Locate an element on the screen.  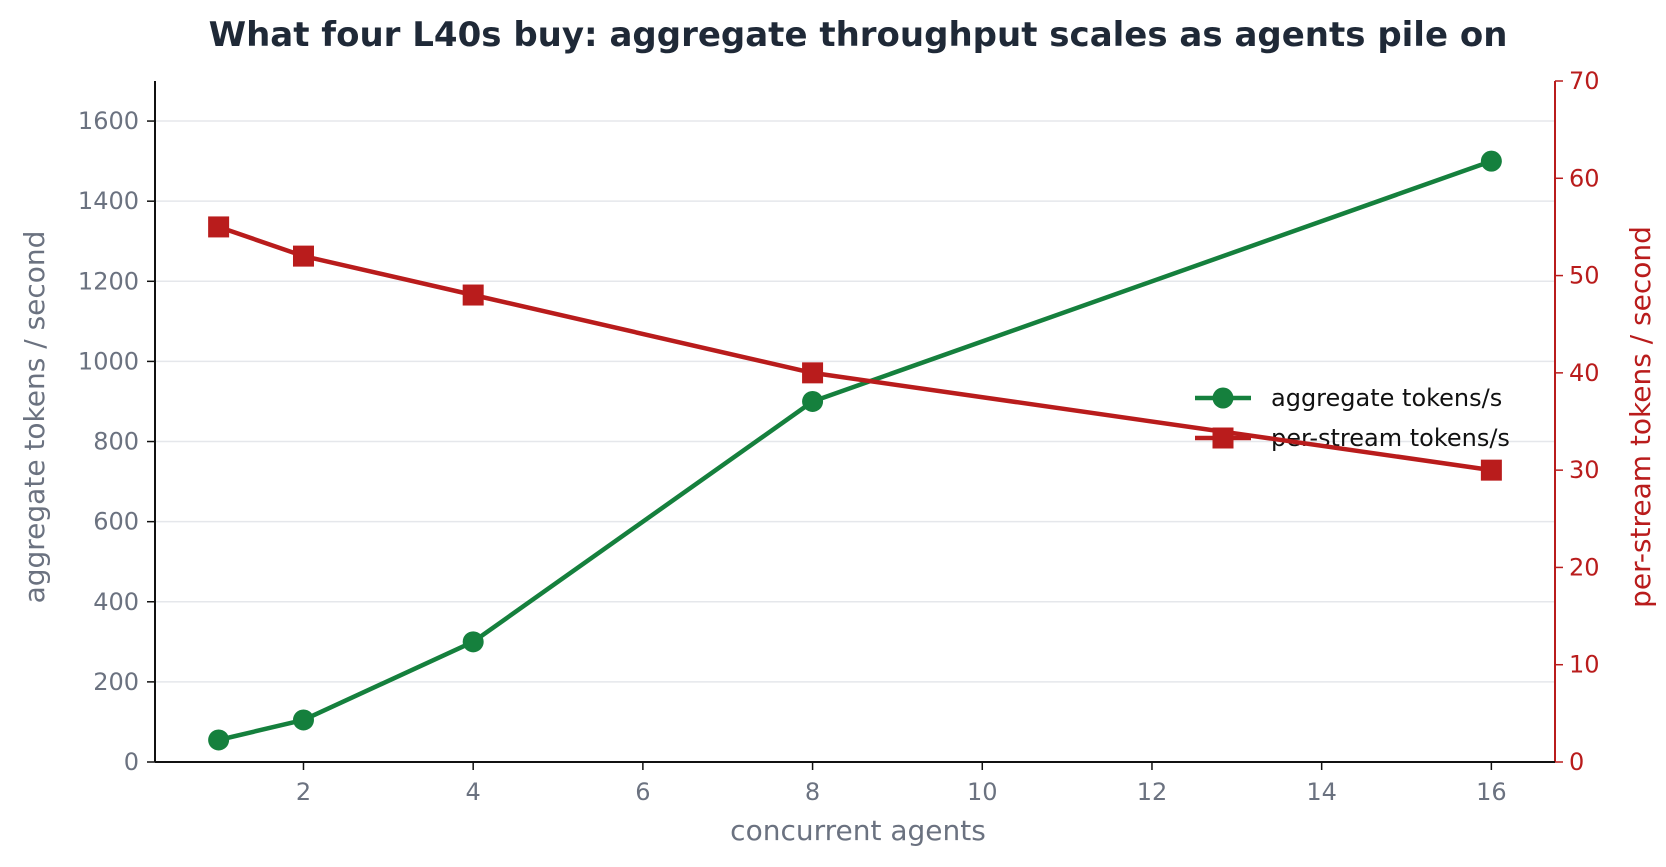
right-y-tick-label: 10 is located at coordinates (1584, 665).